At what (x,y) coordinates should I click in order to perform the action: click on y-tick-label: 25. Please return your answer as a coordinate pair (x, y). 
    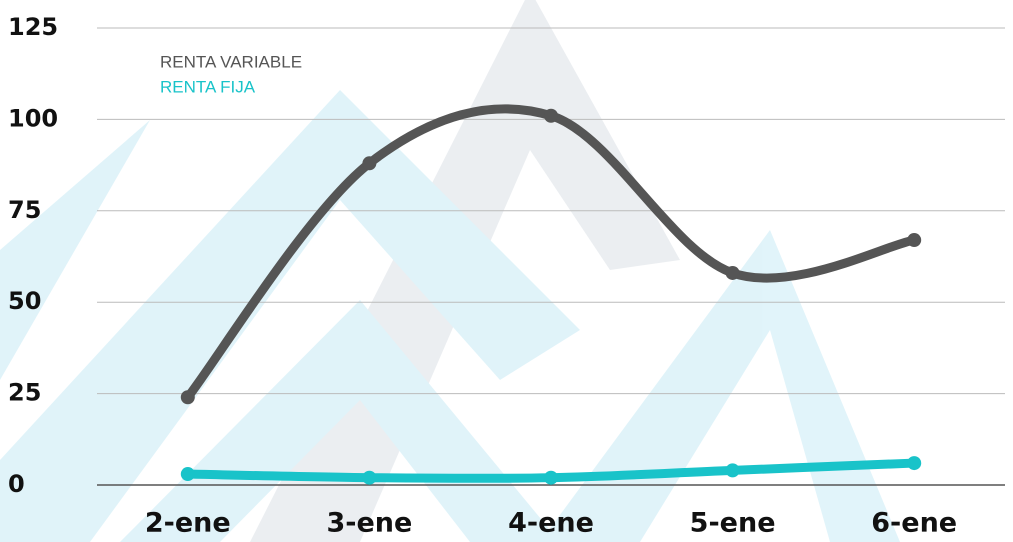
    Looking at the image, I should click on (24, 393).